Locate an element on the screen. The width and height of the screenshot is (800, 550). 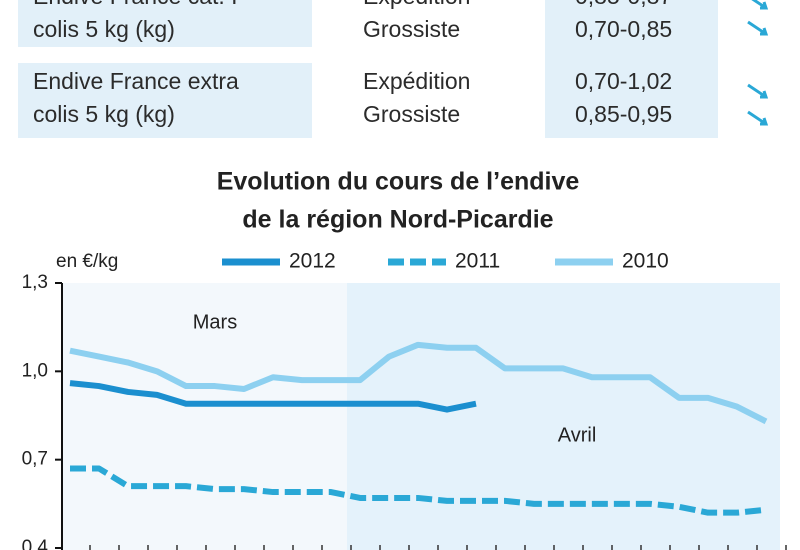
price: 0,85-0,87 is located at coordinates (623, 6).